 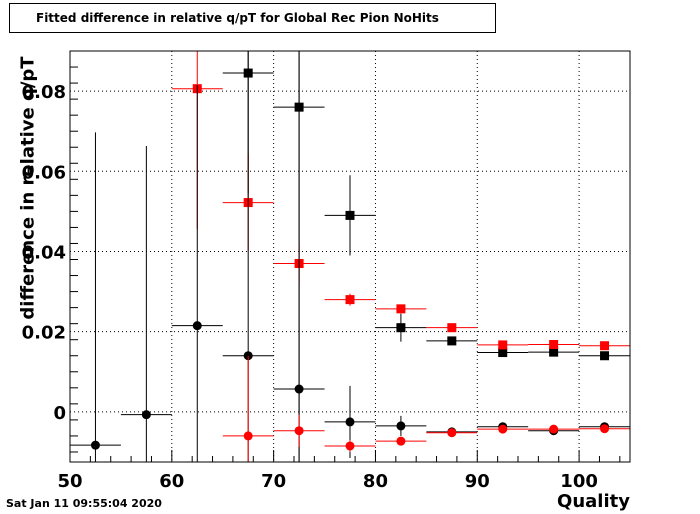 I want to click on y-tick-label: 0.04, so click(x=44, y=252).